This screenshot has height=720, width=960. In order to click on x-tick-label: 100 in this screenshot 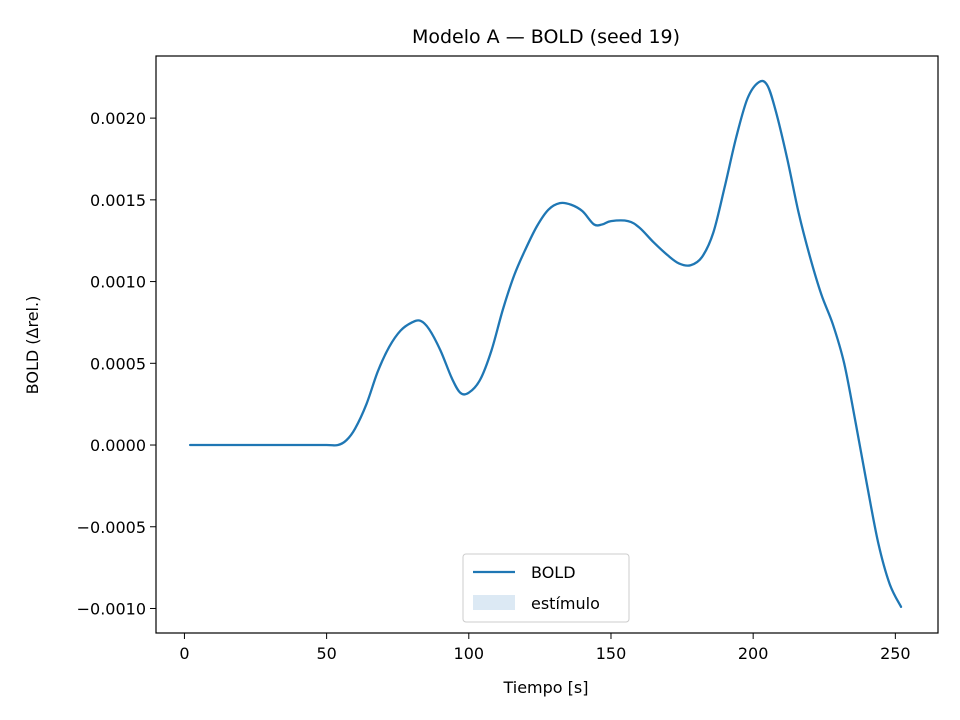, I will do `click(469, 653)`.